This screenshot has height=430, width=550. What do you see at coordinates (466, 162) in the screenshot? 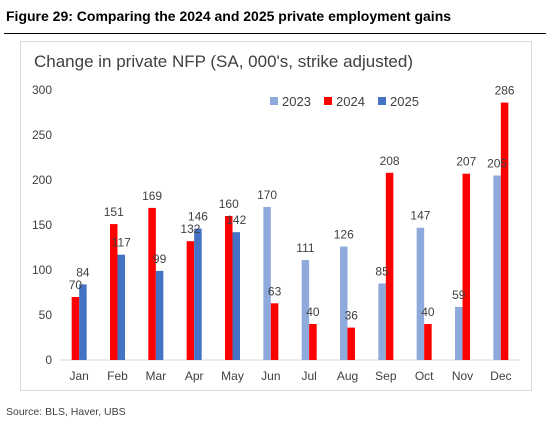
I see `data-label-2024-nov: 207` at bounding box center [466, 162].